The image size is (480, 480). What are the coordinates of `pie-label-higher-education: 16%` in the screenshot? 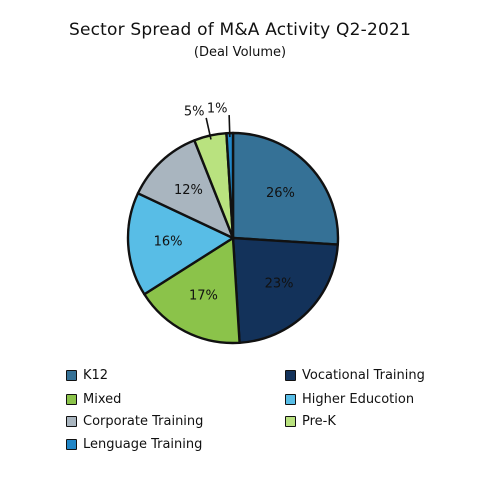 It's located at (168, 242).